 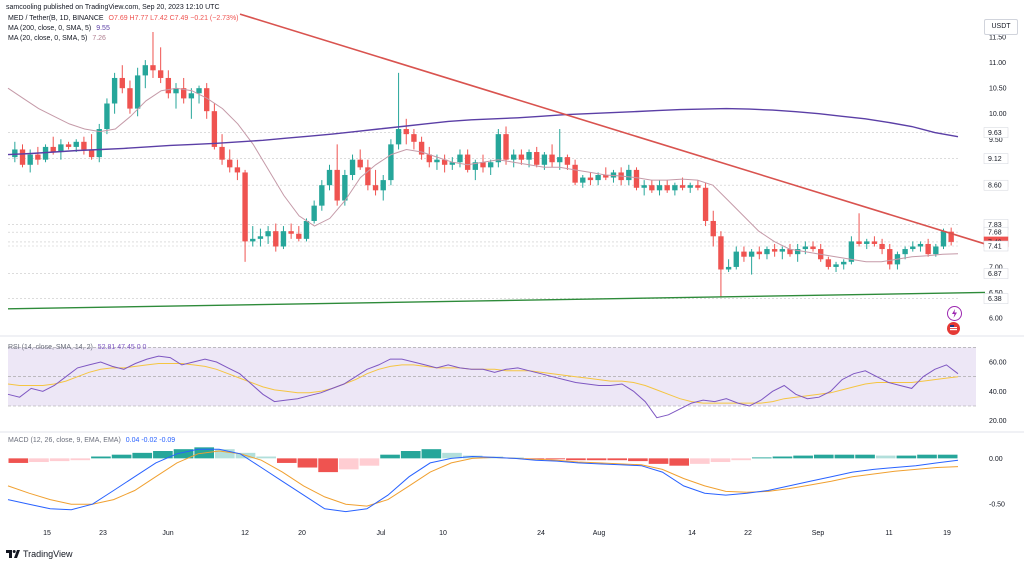 I want to click on ma200-label: MA (200, close, 0, SMA, 5), so click(x=50, y=28).